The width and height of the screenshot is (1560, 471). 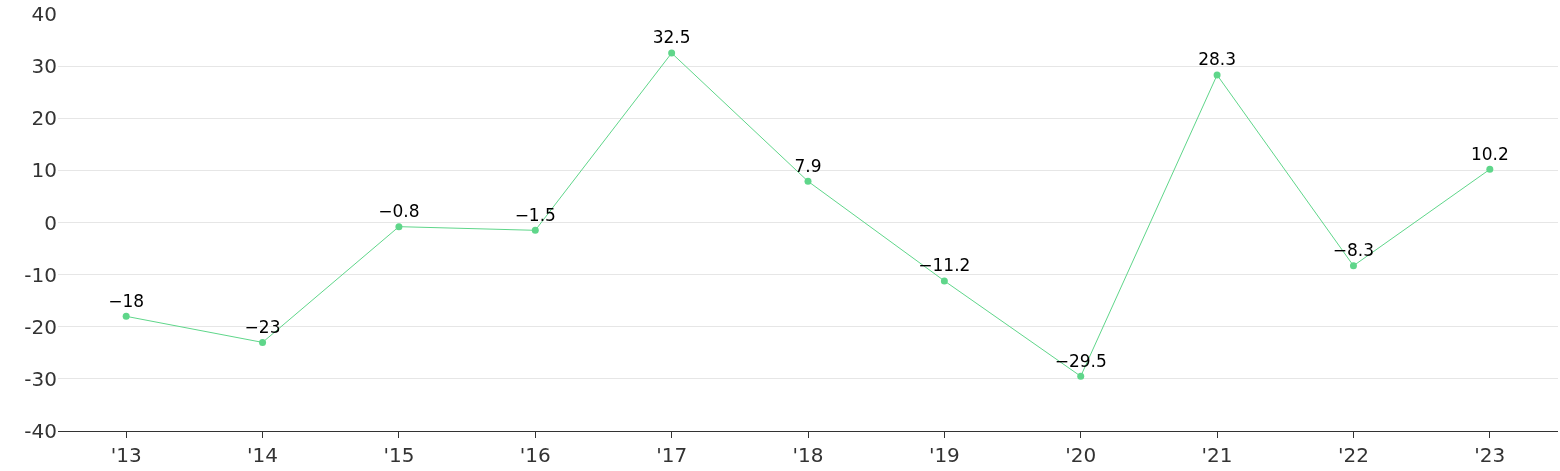 What do you see at coordinates (399, 211) in the screenshot?
I see `data-label: −0.8` at bounding box center [399, 211].